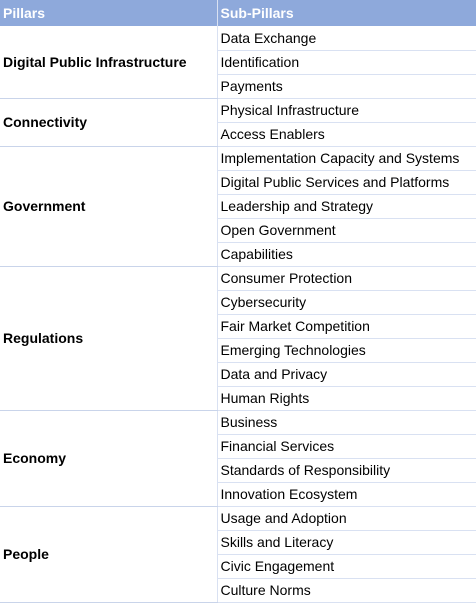 The height and width of the screenshot is (603, 476). I want to click on table-row: Data and Privacy, so click(238, 374).